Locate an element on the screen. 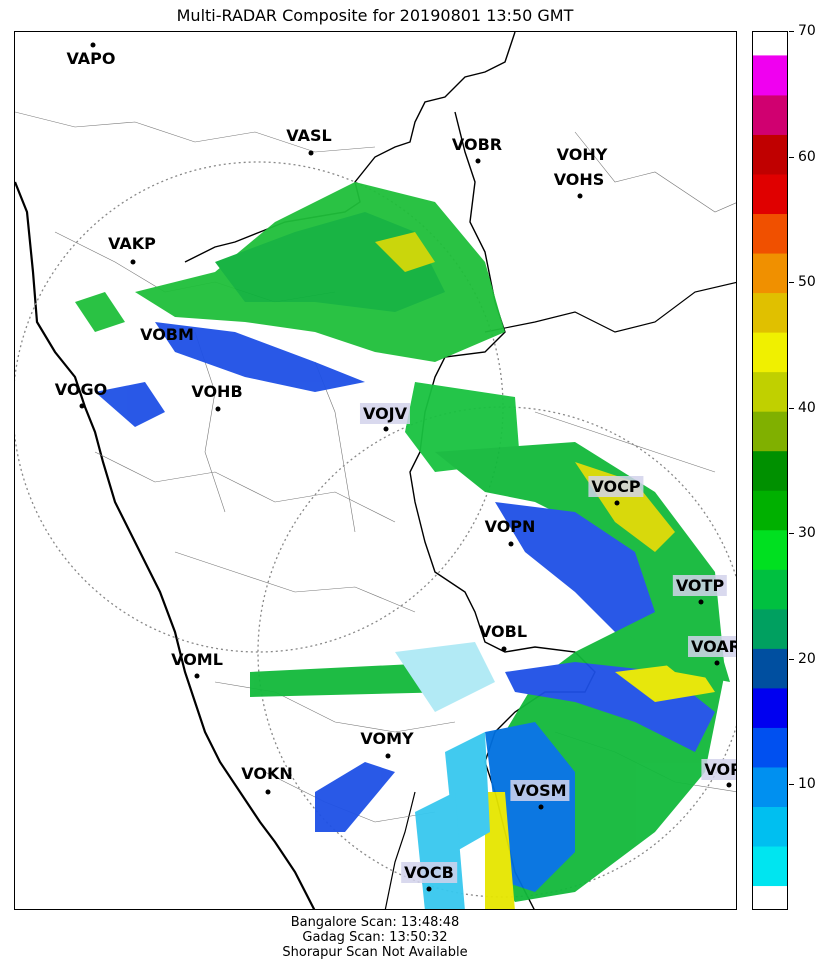 The width and height of the screenshot is (825, 972). scan-time-gadag: Gadag Scan: 13:50:32 is located at coordinates (375, 937).